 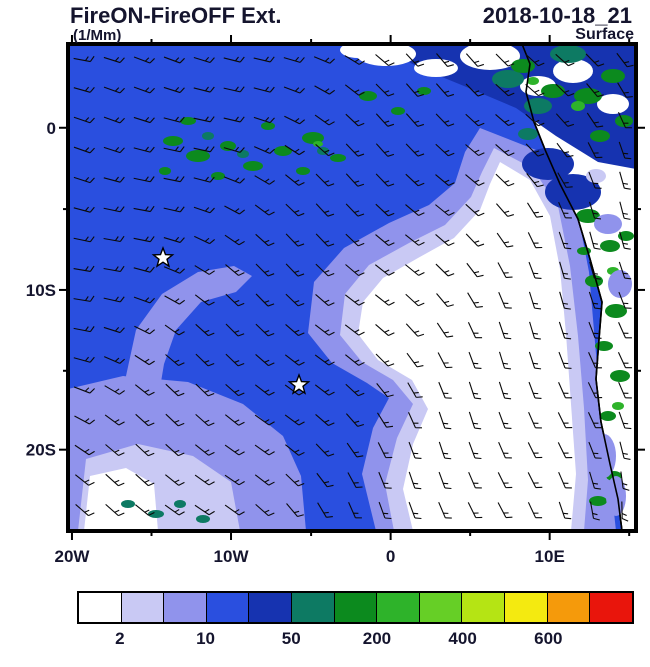 I want to click on plot-units: (1/Mm), so click(x=97, y=35).